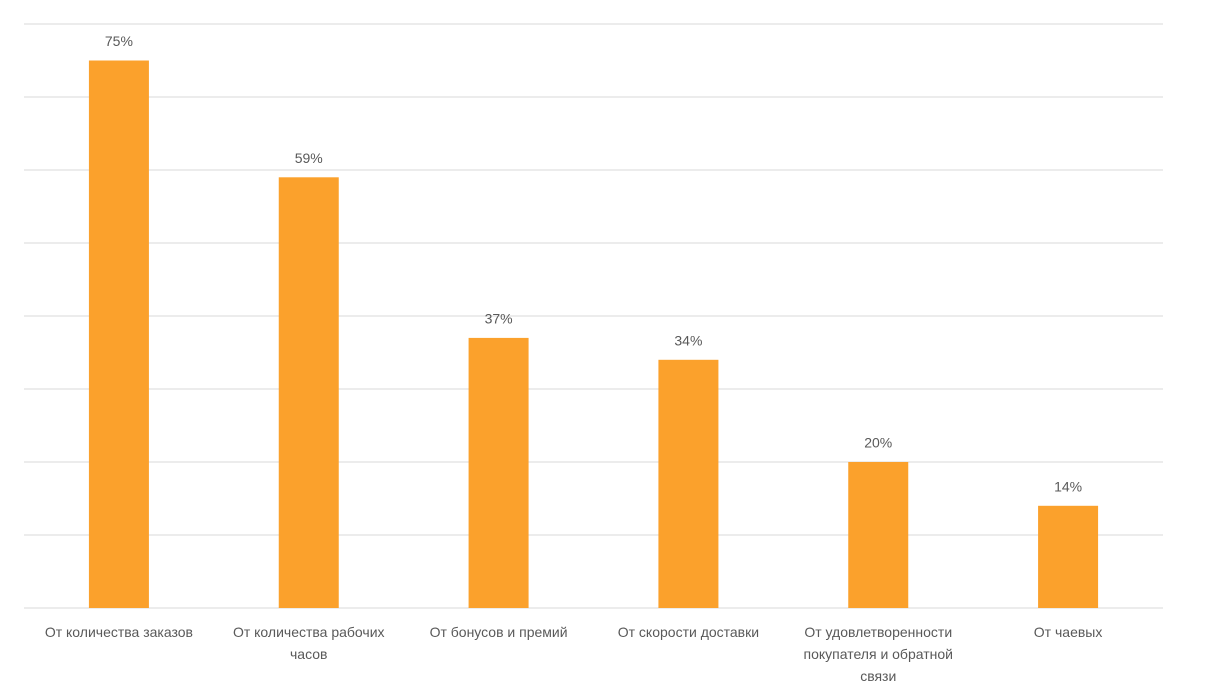 The height and width of the screenshot is (684, 1226). I want to click on x-tick-label: От скорости доставки, so click(688, 632).